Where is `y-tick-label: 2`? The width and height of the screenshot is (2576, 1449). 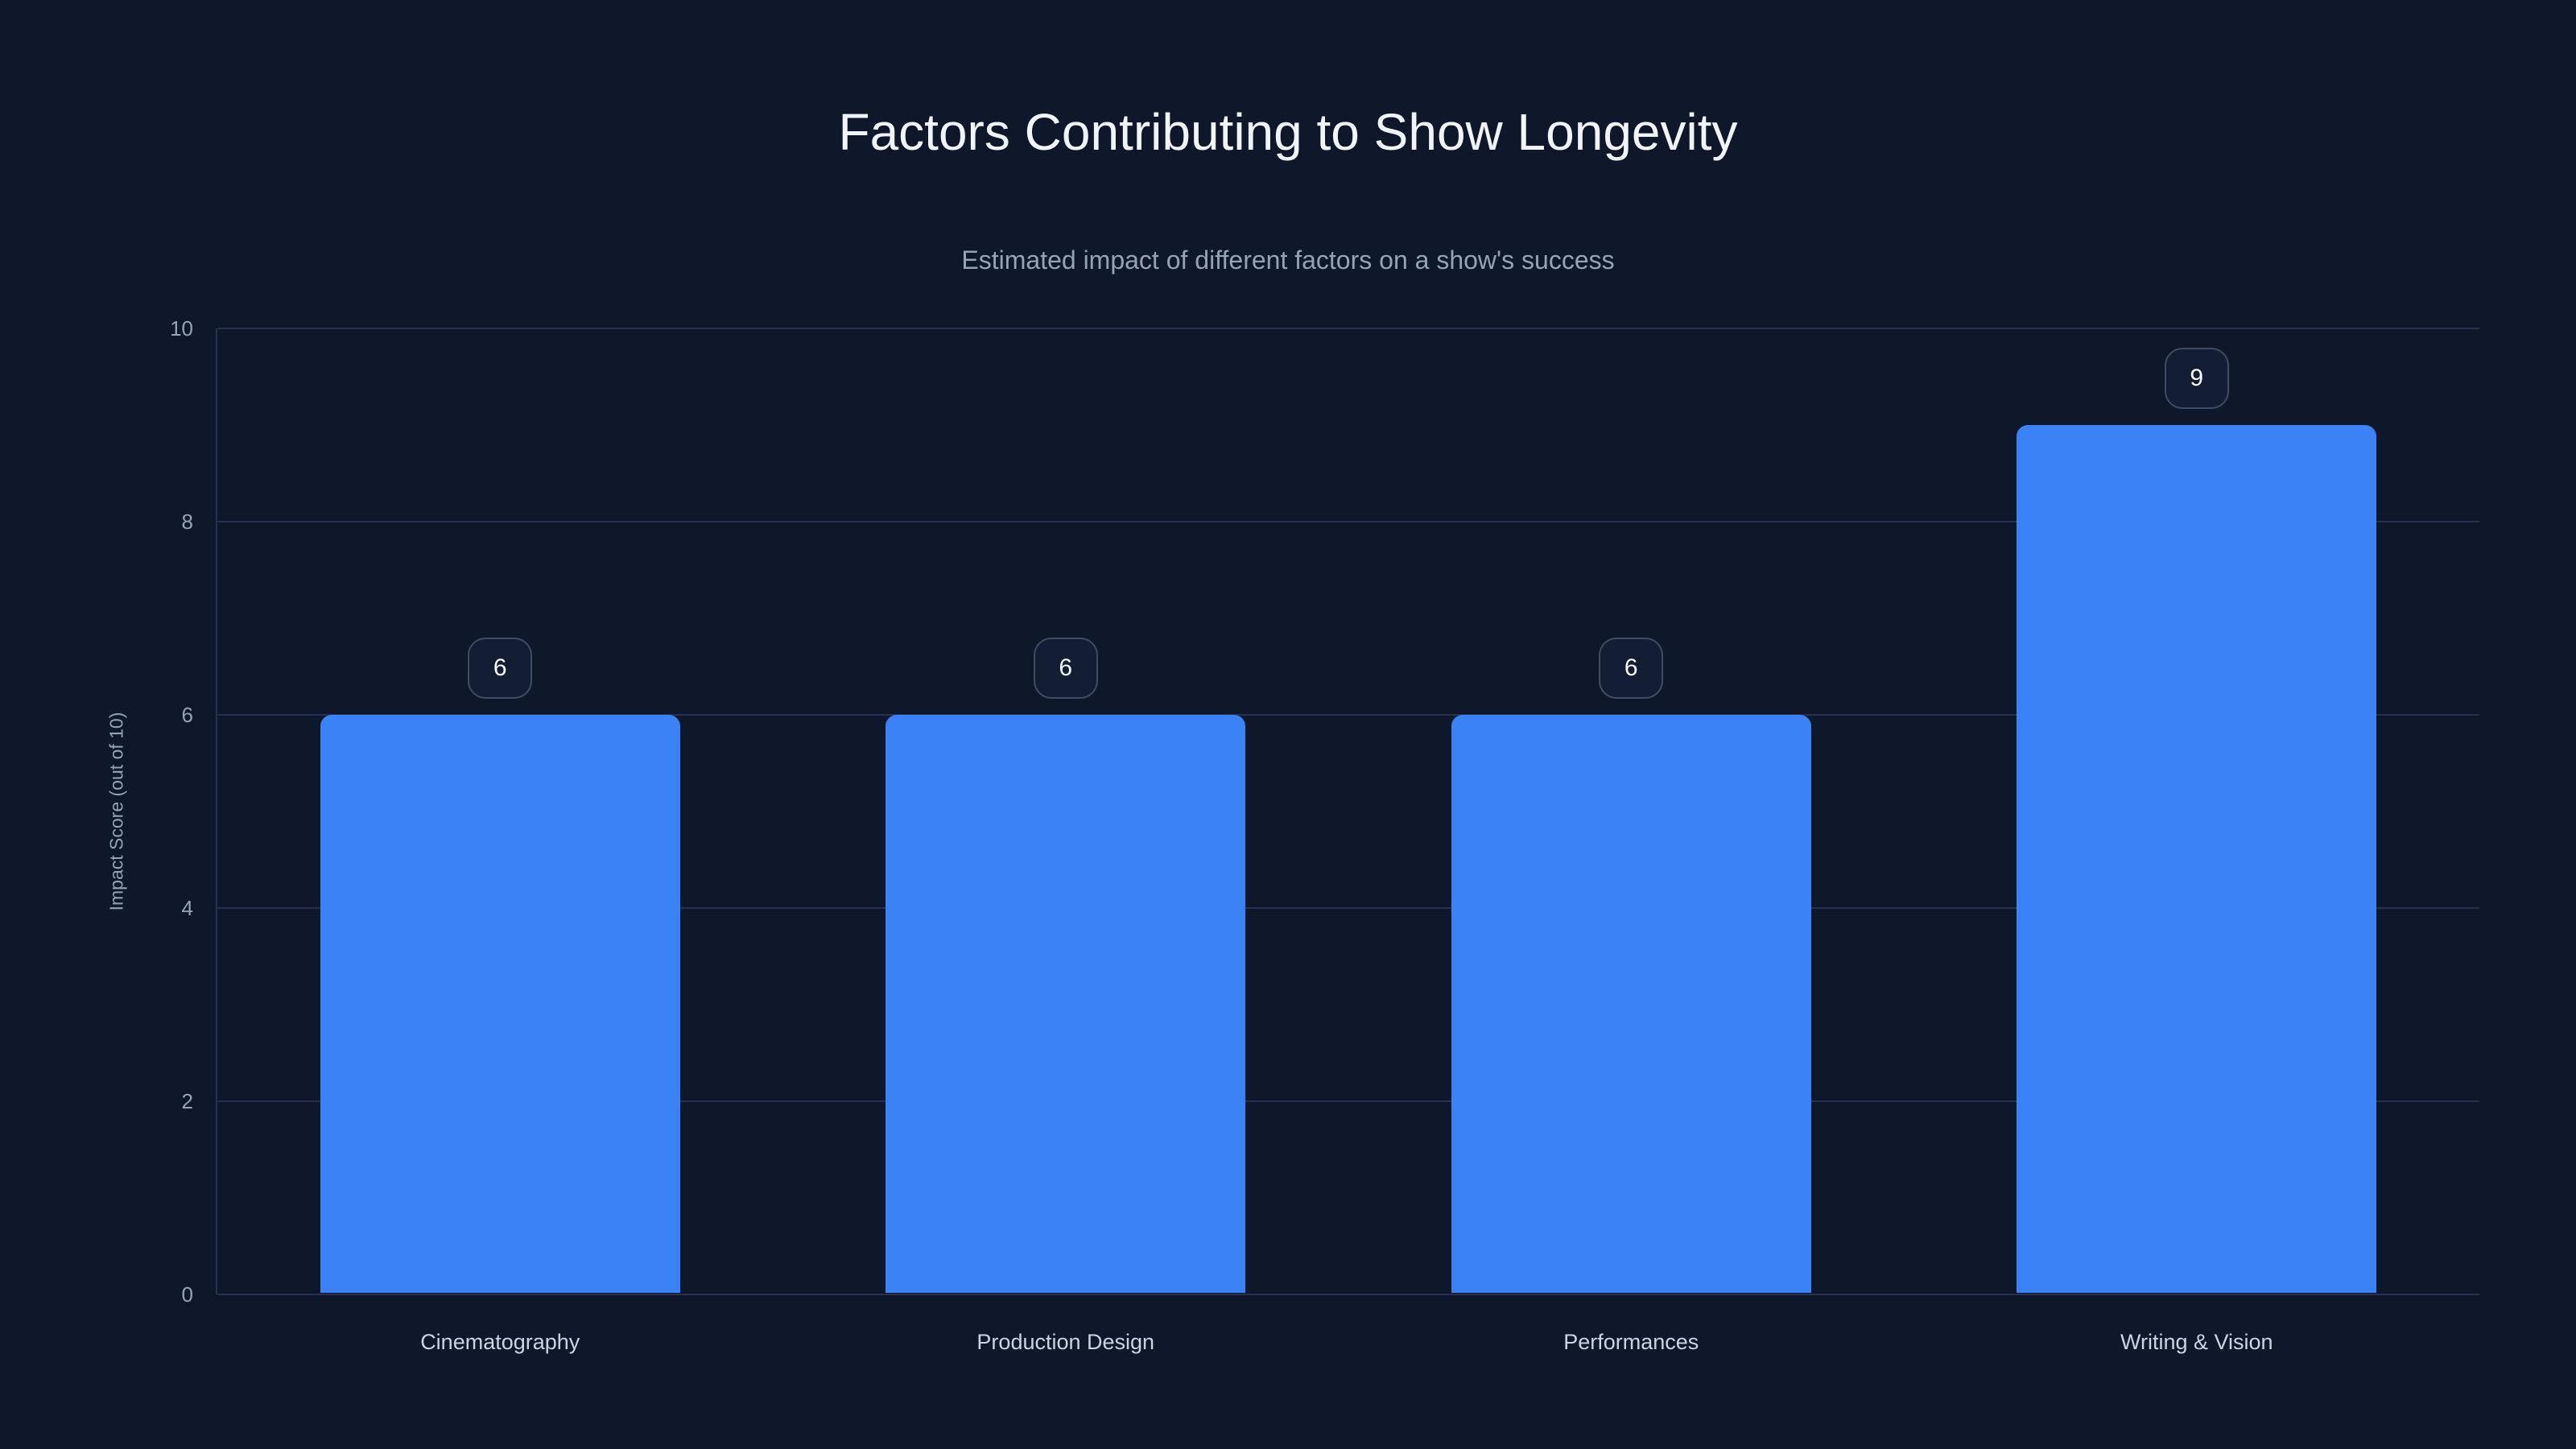
y-tick-label: 2 is located at coordinates (187, 1101).